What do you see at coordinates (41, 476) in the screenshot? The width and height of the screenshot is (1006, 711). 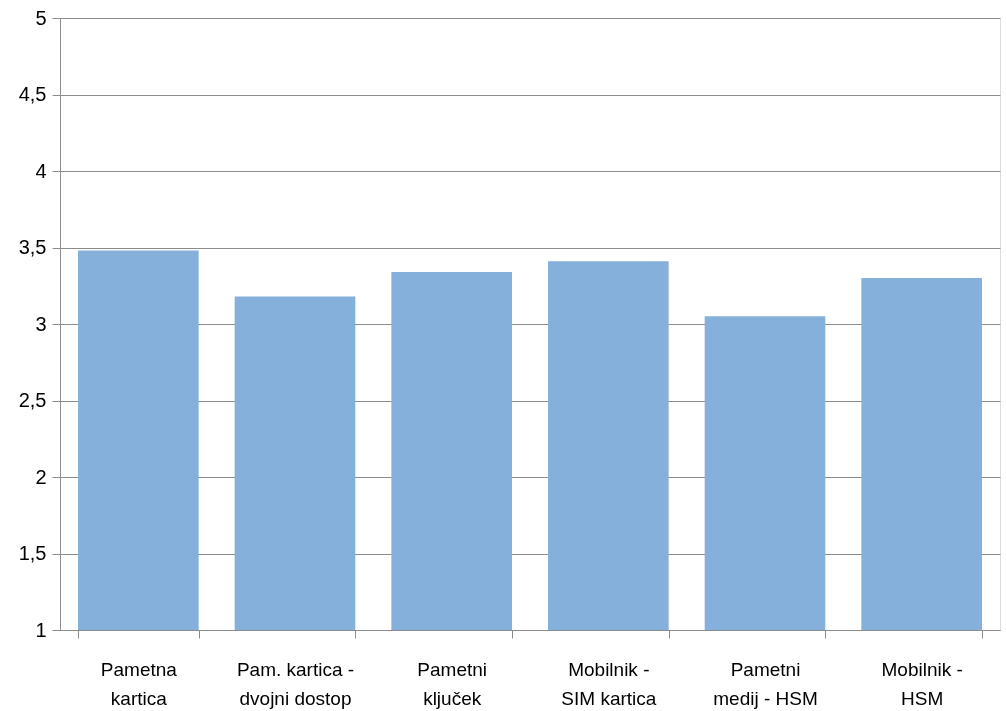 I see `y-tick-label: 2` at bounding box center [41, 476].